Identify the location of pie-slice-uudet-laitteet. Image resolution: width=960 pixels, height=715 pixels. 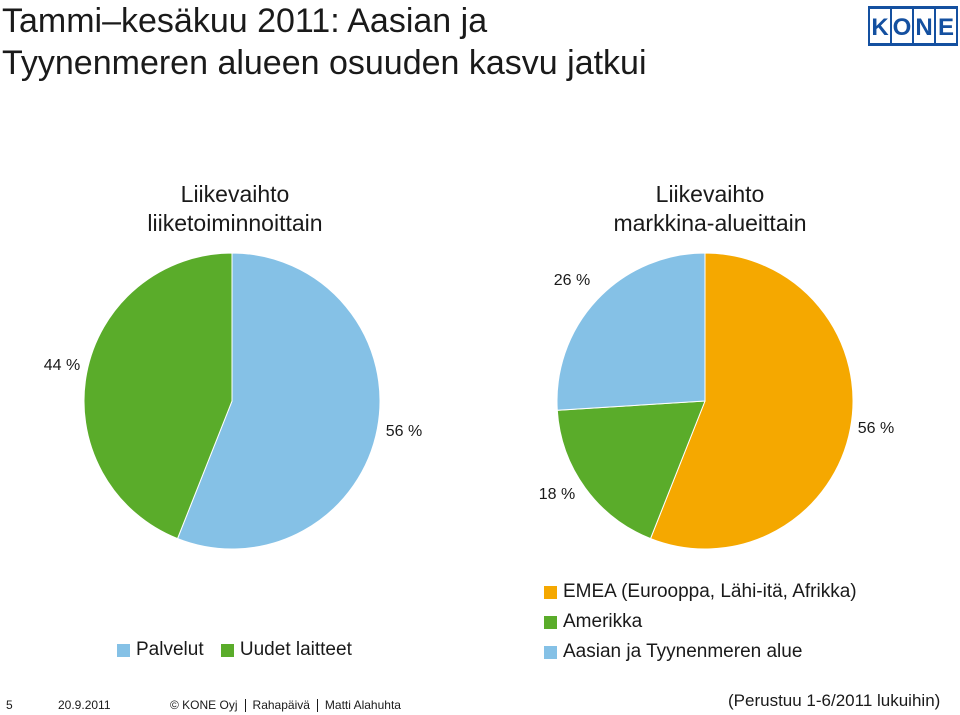
(158, 396).